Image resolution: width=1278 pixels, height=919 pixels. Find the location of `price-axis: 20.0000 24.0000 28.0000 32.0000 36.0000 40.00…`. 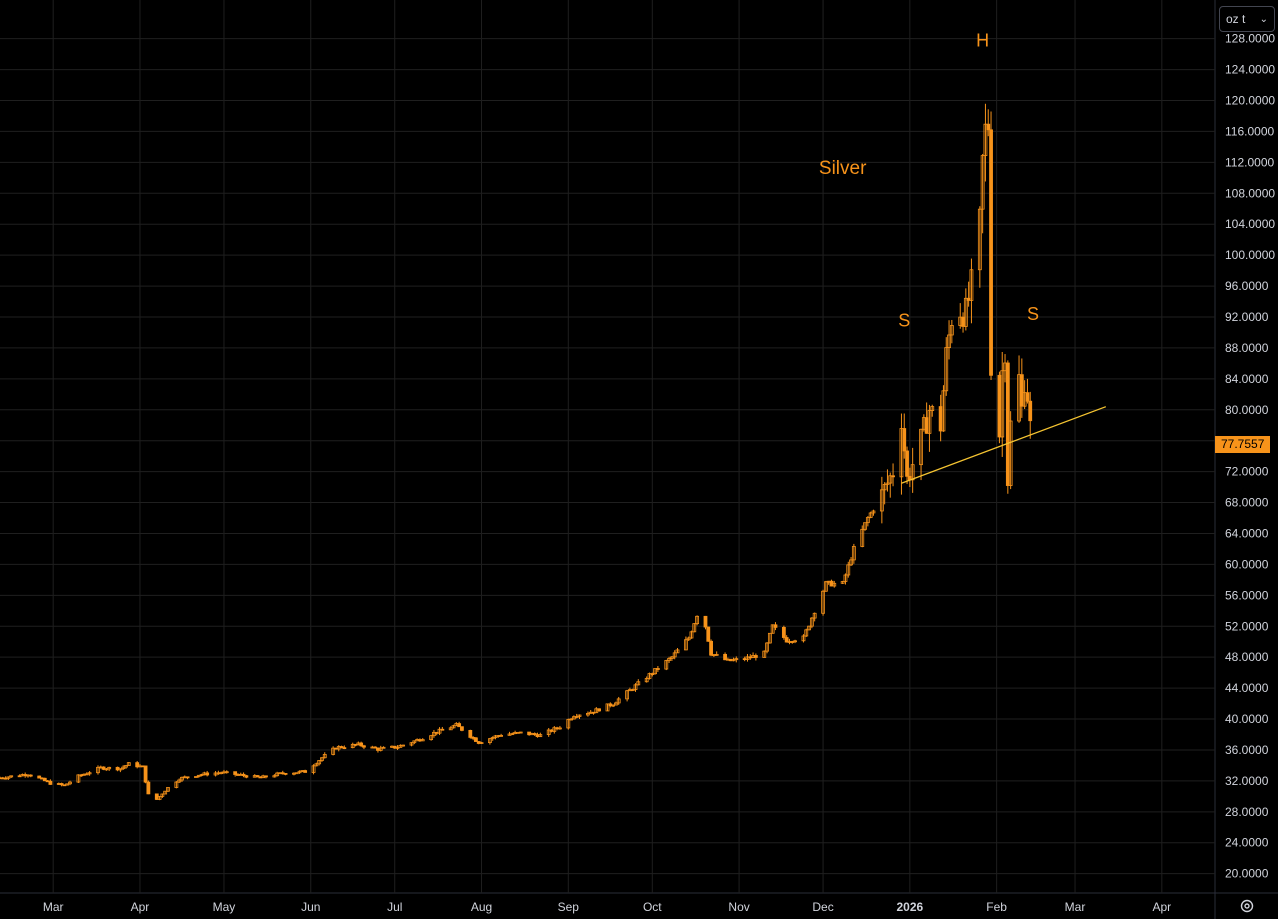

price-axis: 20.0000 24.0000 28.0000 32.0000 36.0000 40.00… is located at coordinates (1250, 456).